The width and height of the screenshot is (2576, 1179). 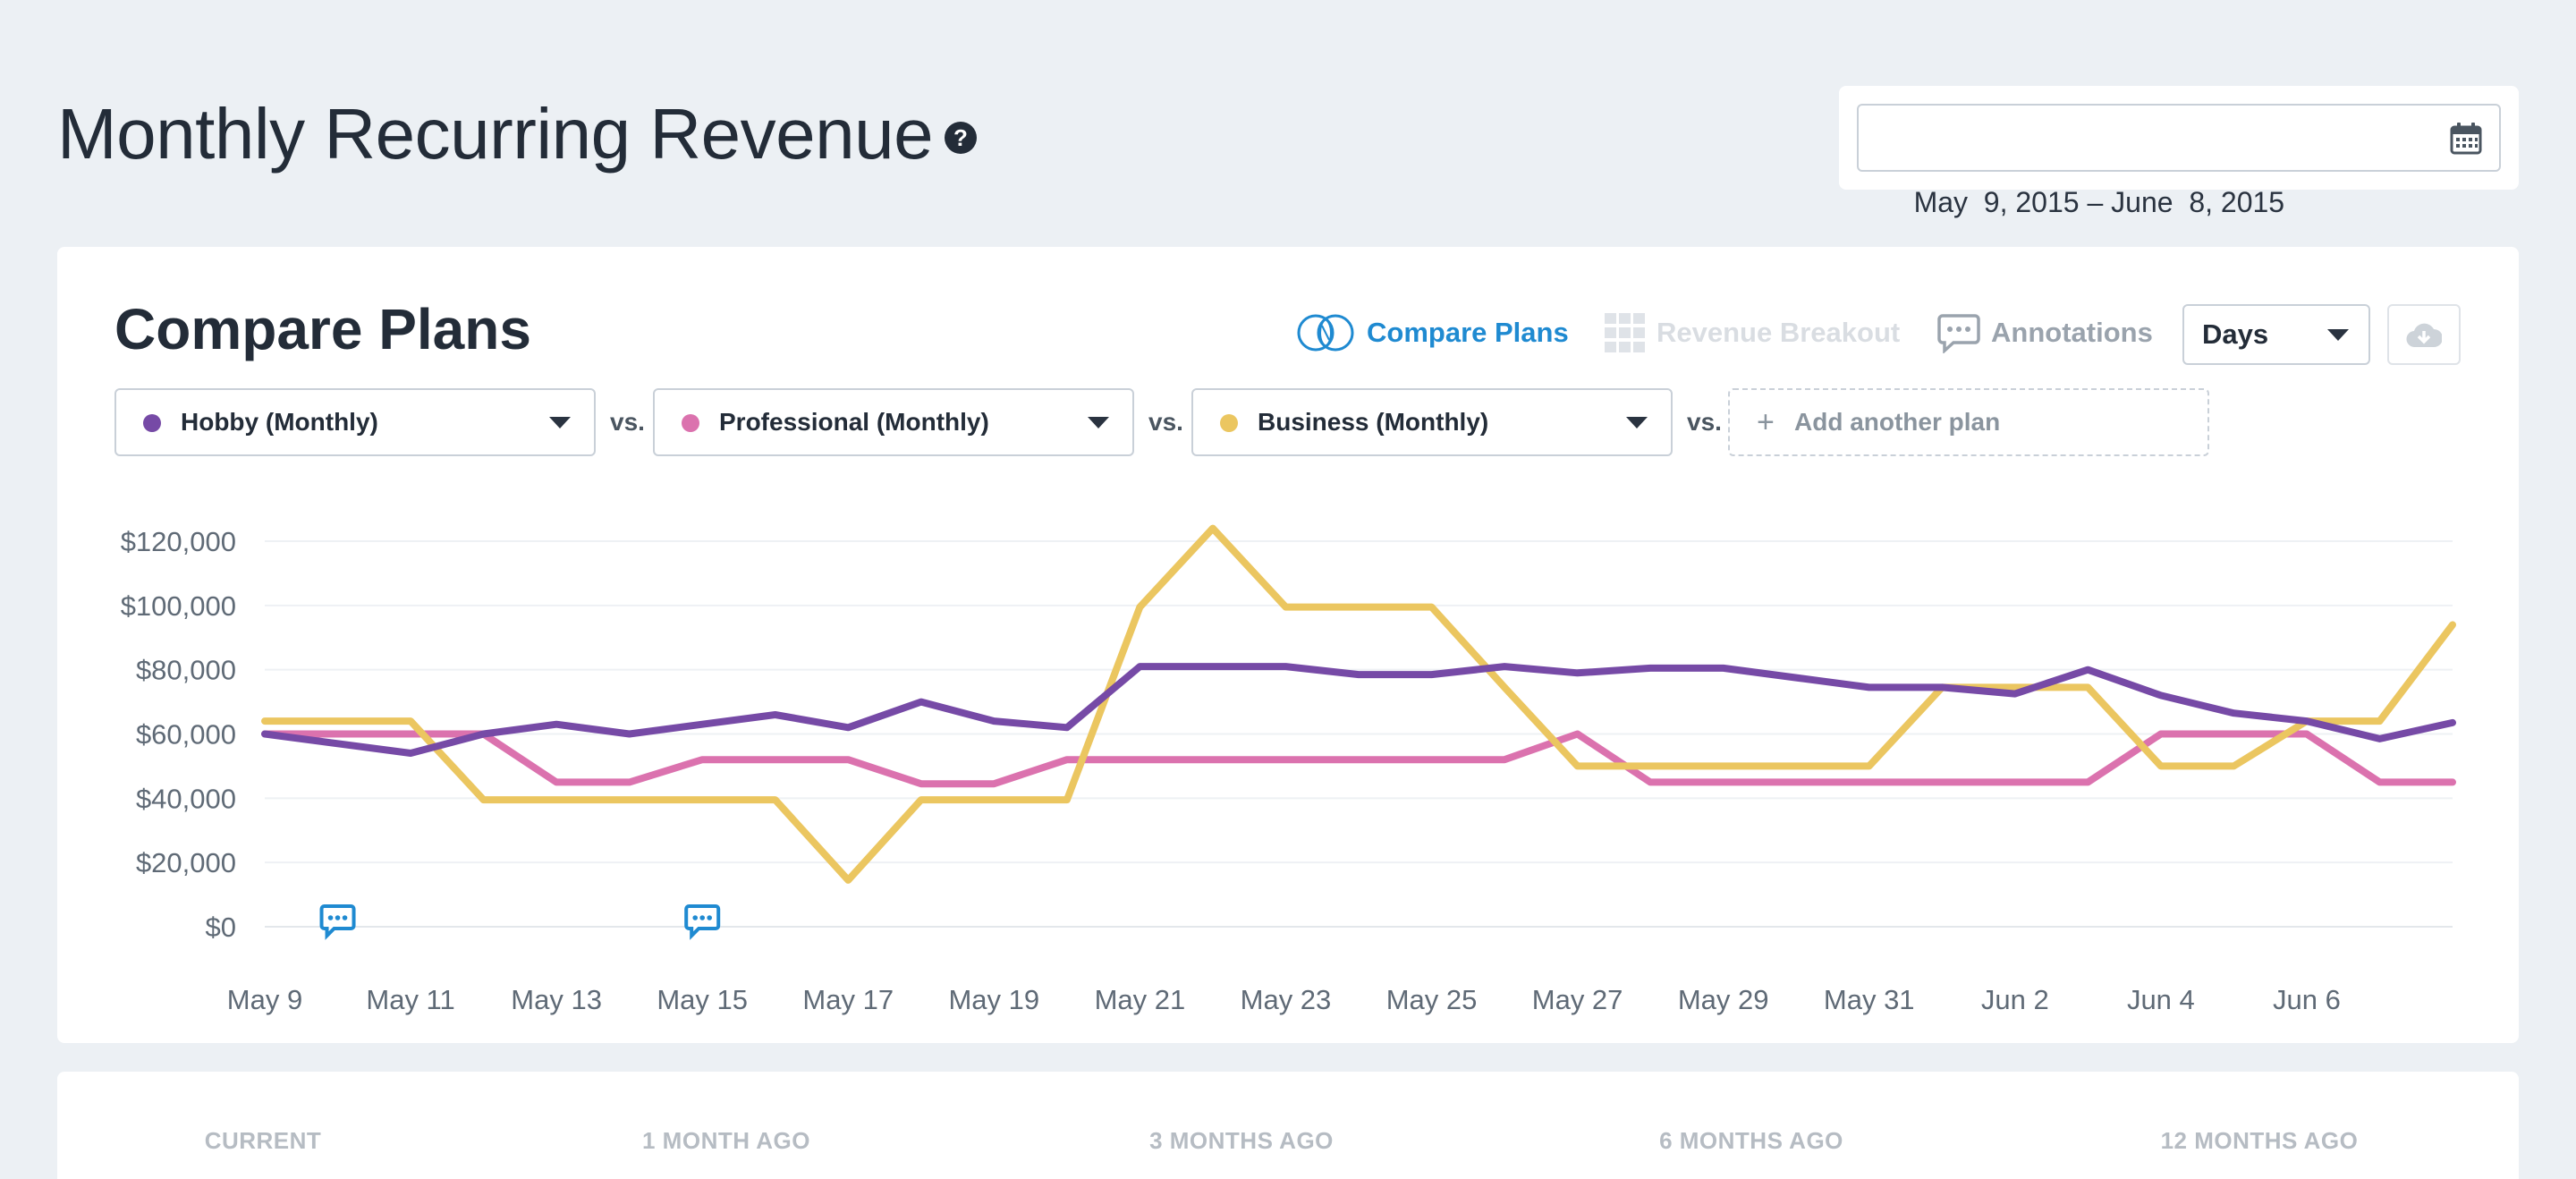 What do you see at coordinates (2466, 139) in the screenshot?
I see `calendar-icon` at bounding box center [2466, 139].